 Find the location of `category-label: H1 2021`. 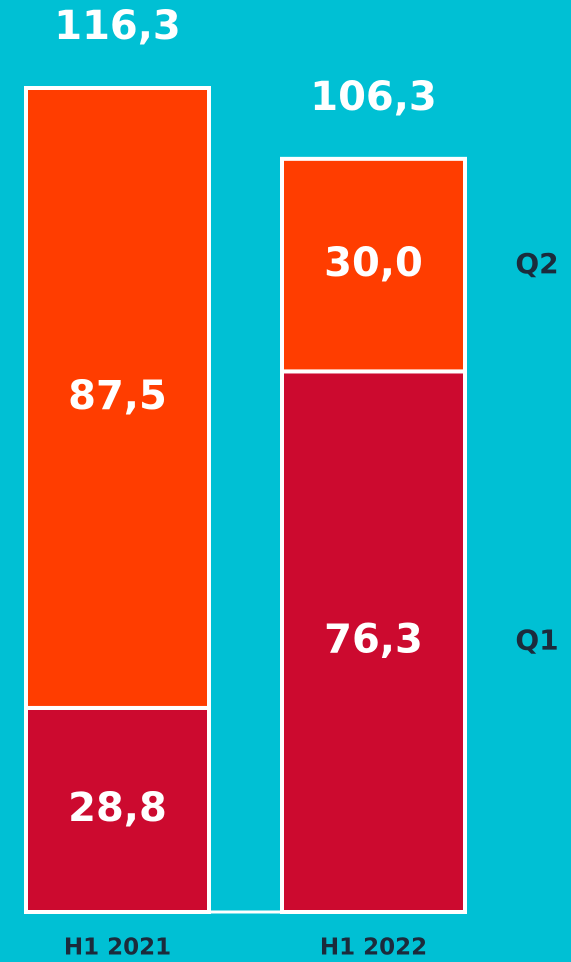

category-label: H1 2021 is located at coordinates (117, 948).